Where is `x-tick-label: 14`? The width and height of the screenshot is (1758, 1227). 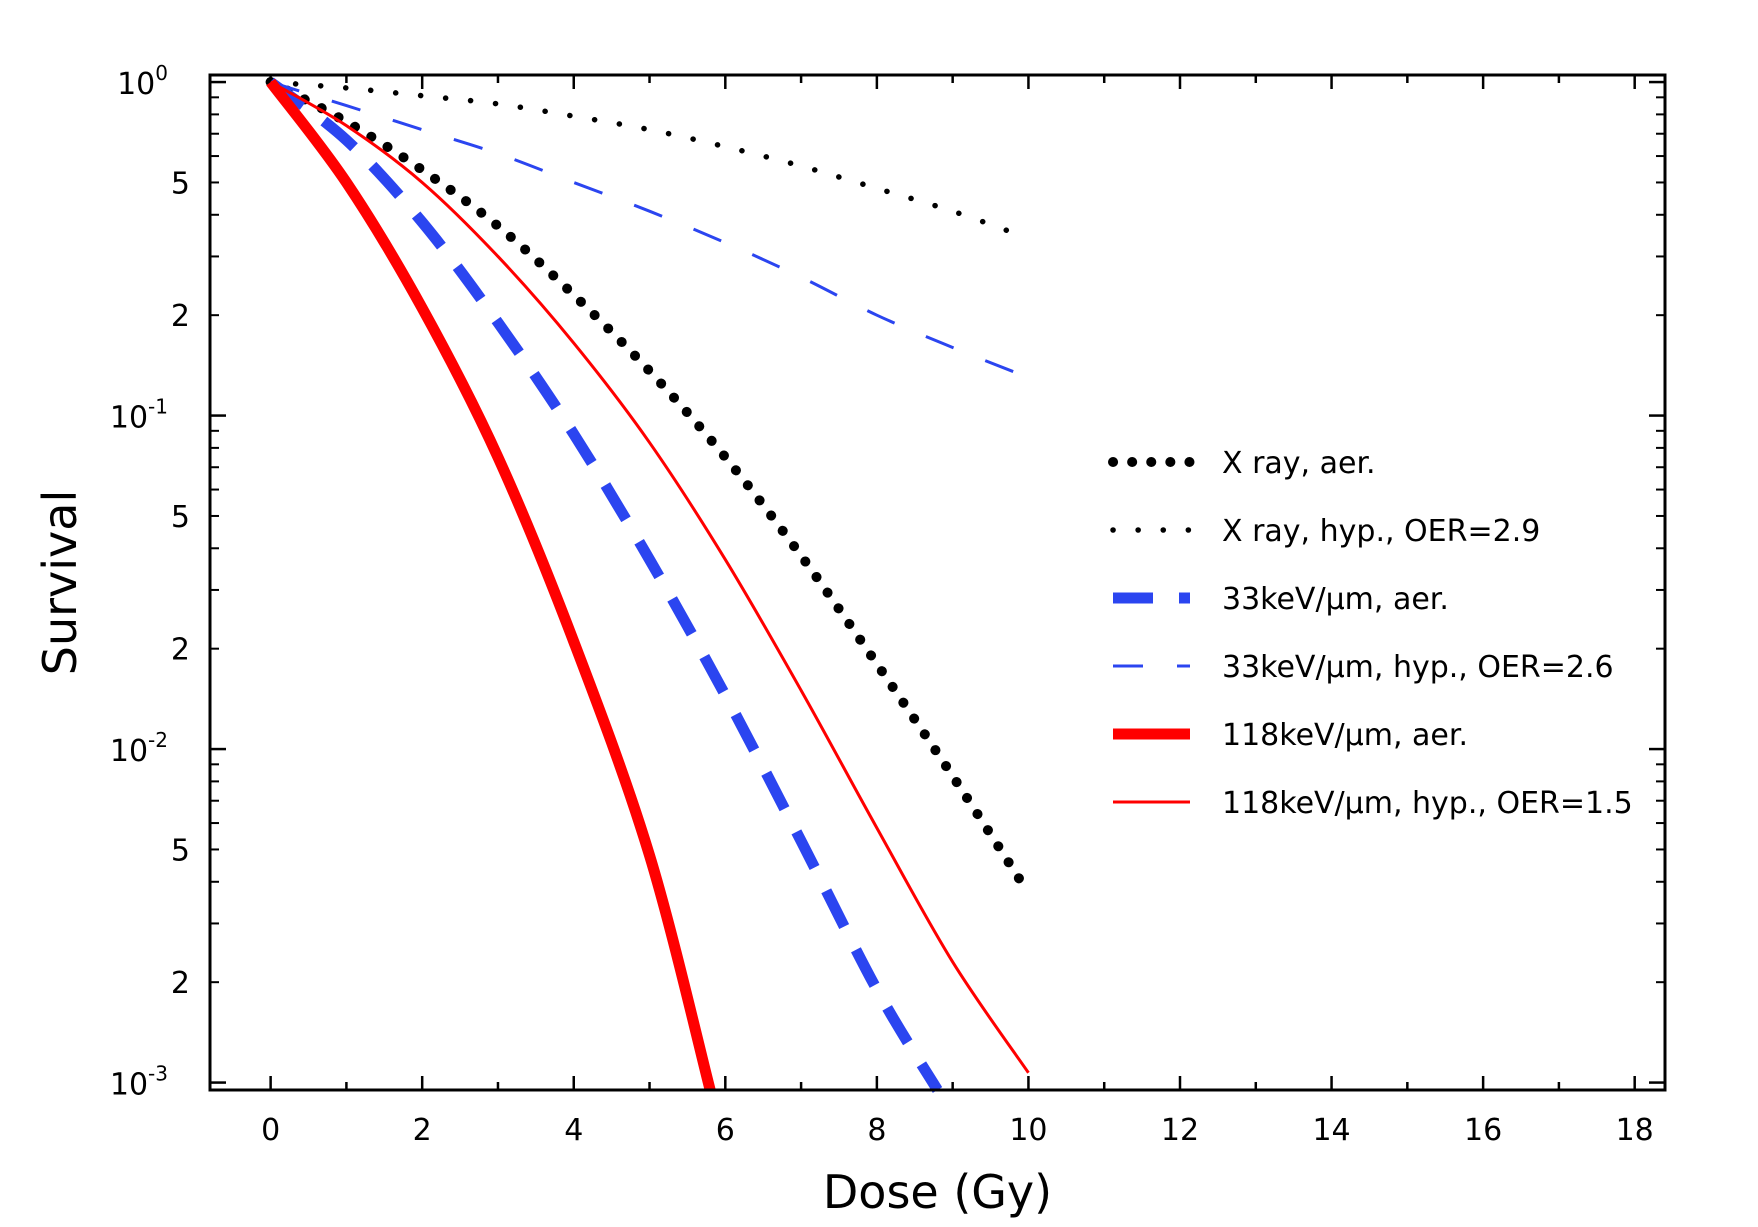 x-tick-label: 14 is located at coordinates (1331, 1130).